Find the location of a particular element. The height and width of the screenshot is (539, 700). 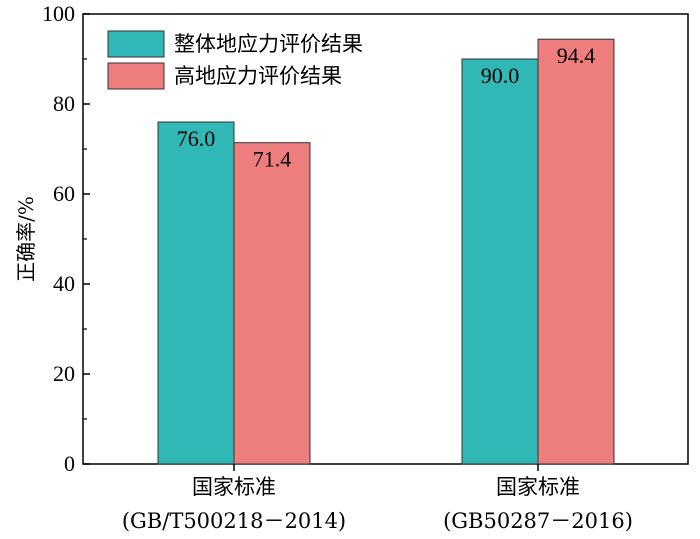

y-tick-label: 40 is located at coordinates (64, 283).